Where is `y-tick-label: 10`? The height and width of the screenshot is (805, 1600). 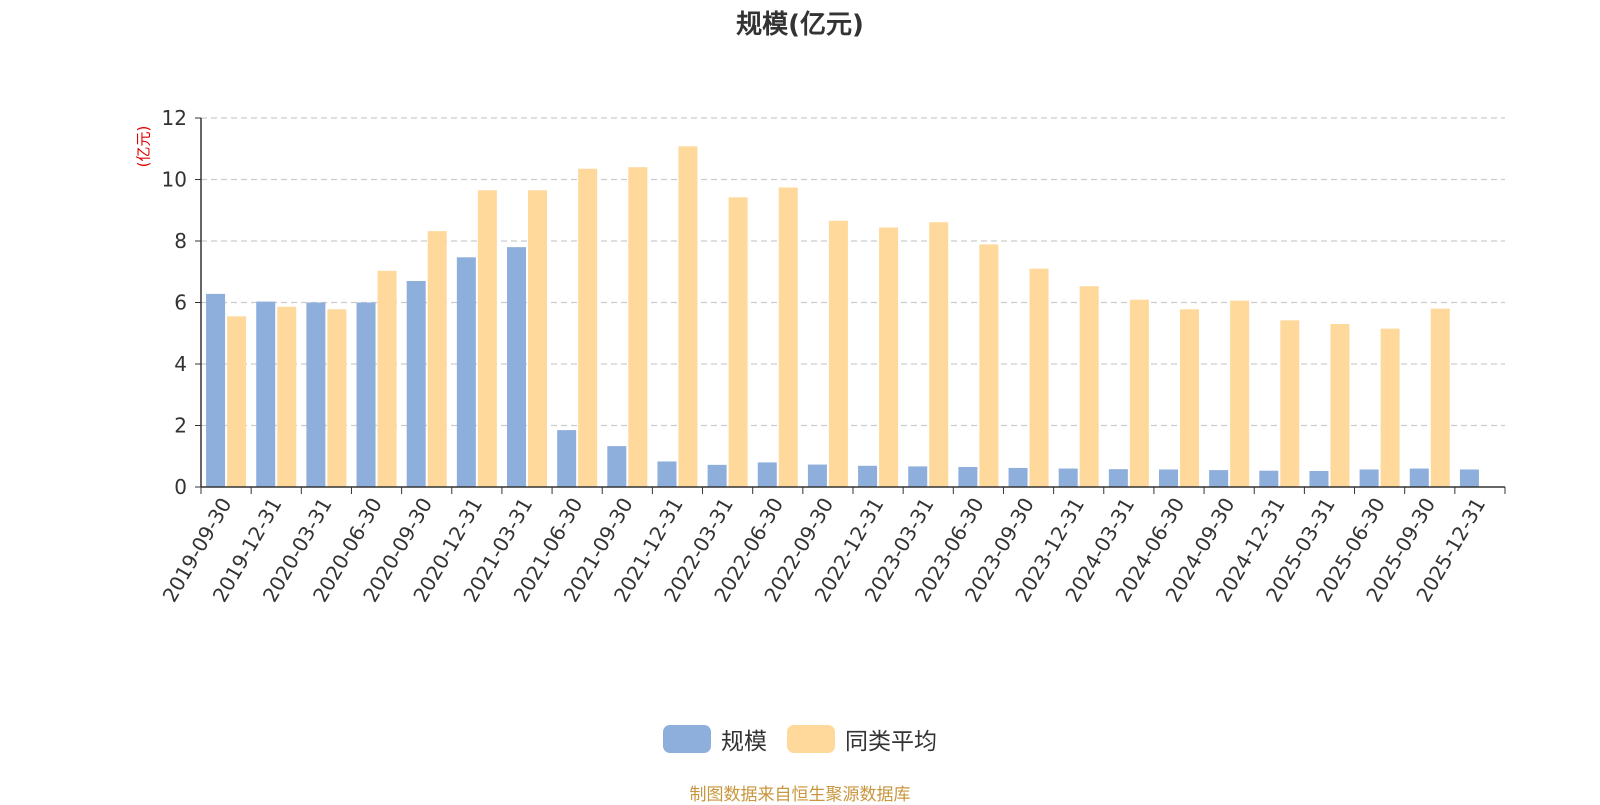
y-tick-label: 10 is located at coordinates (174, 180).